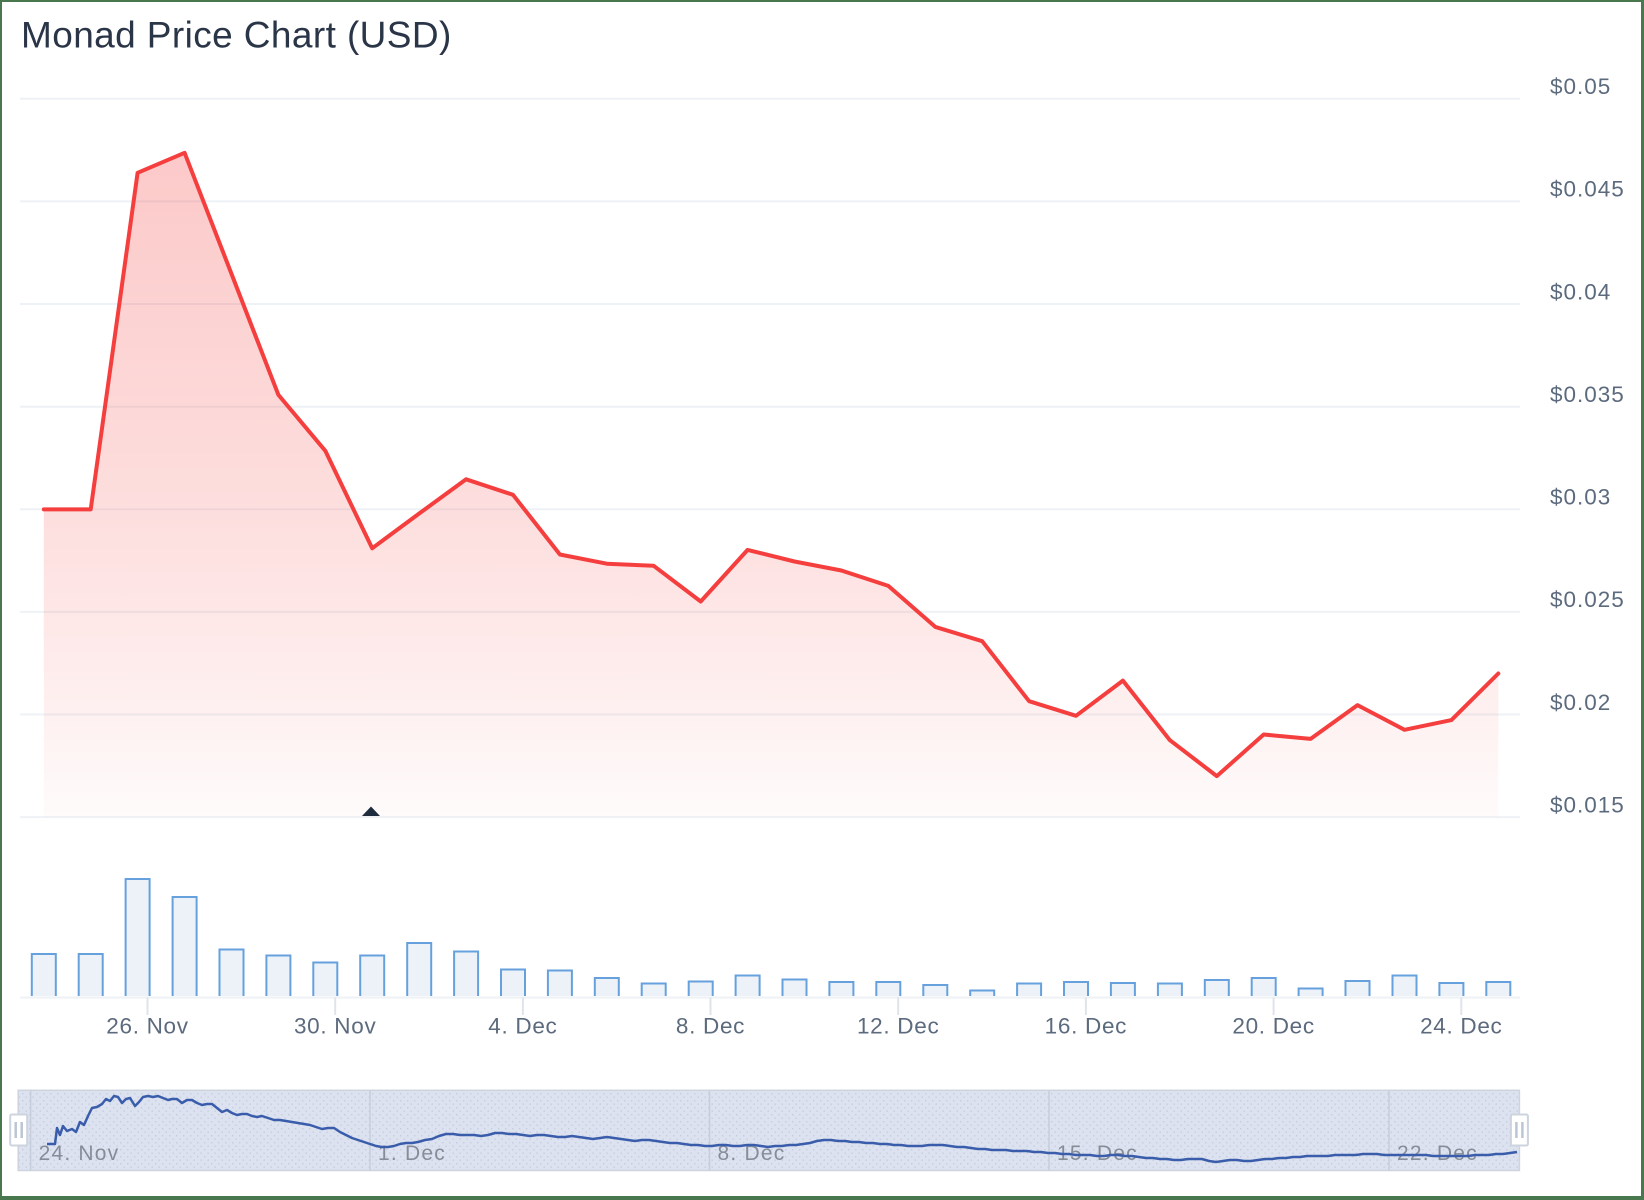  I want to click on svg-text: 12. Dec, so click(898, 1026).